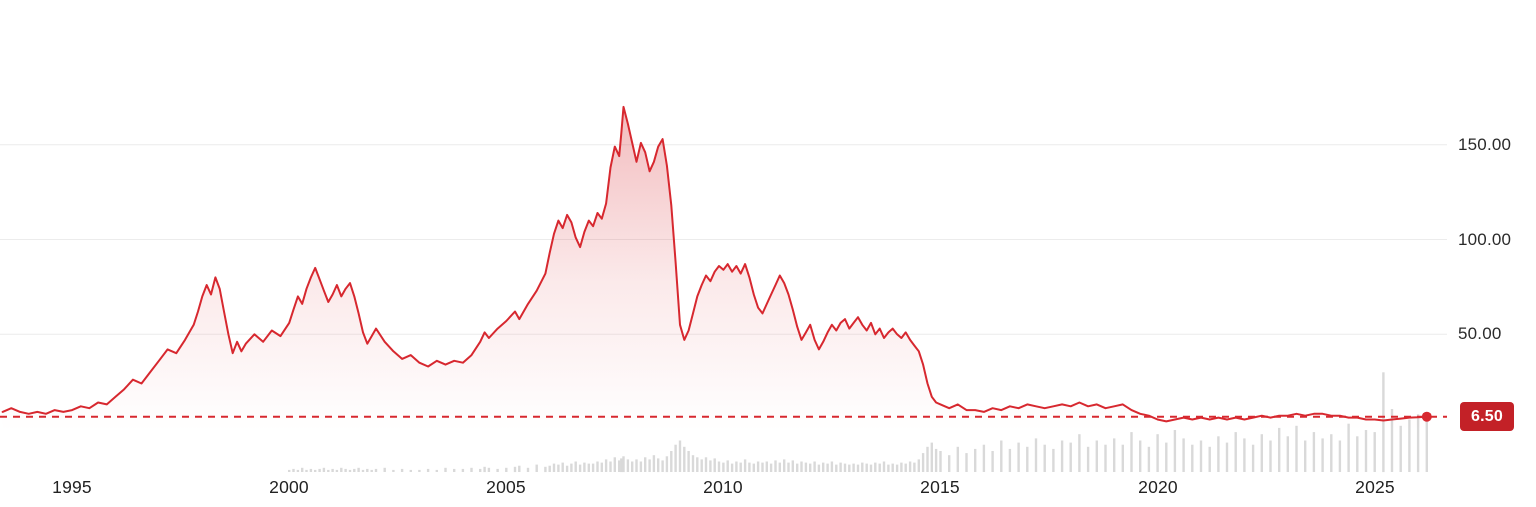 The height and width of the screenshot is (507, 1536). What do you see at coordinates (723, 487) in the screenshot?
I see `x-axis-label: 2010` at bounding box center [723, 487].